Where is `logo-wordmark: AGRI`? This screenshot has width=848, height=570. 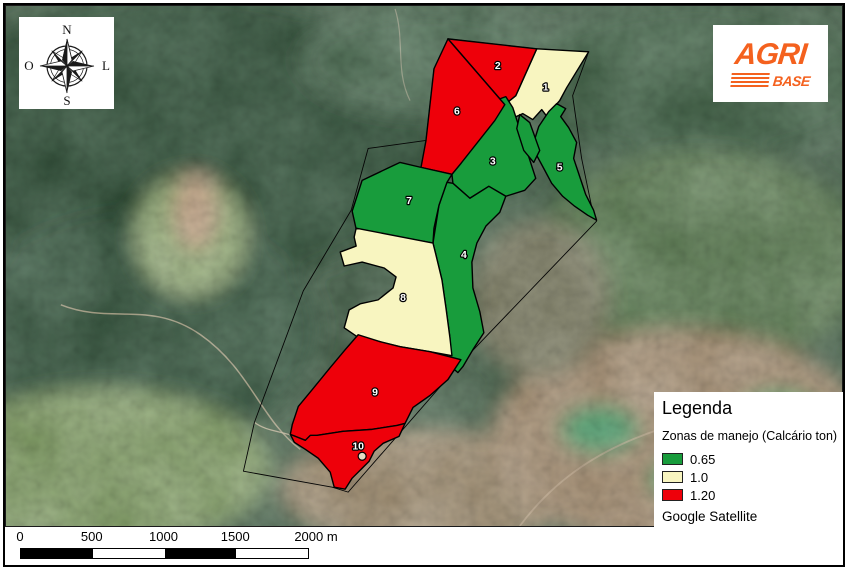
logo-wordmark: AGRI is located at coordinates (770, 54).